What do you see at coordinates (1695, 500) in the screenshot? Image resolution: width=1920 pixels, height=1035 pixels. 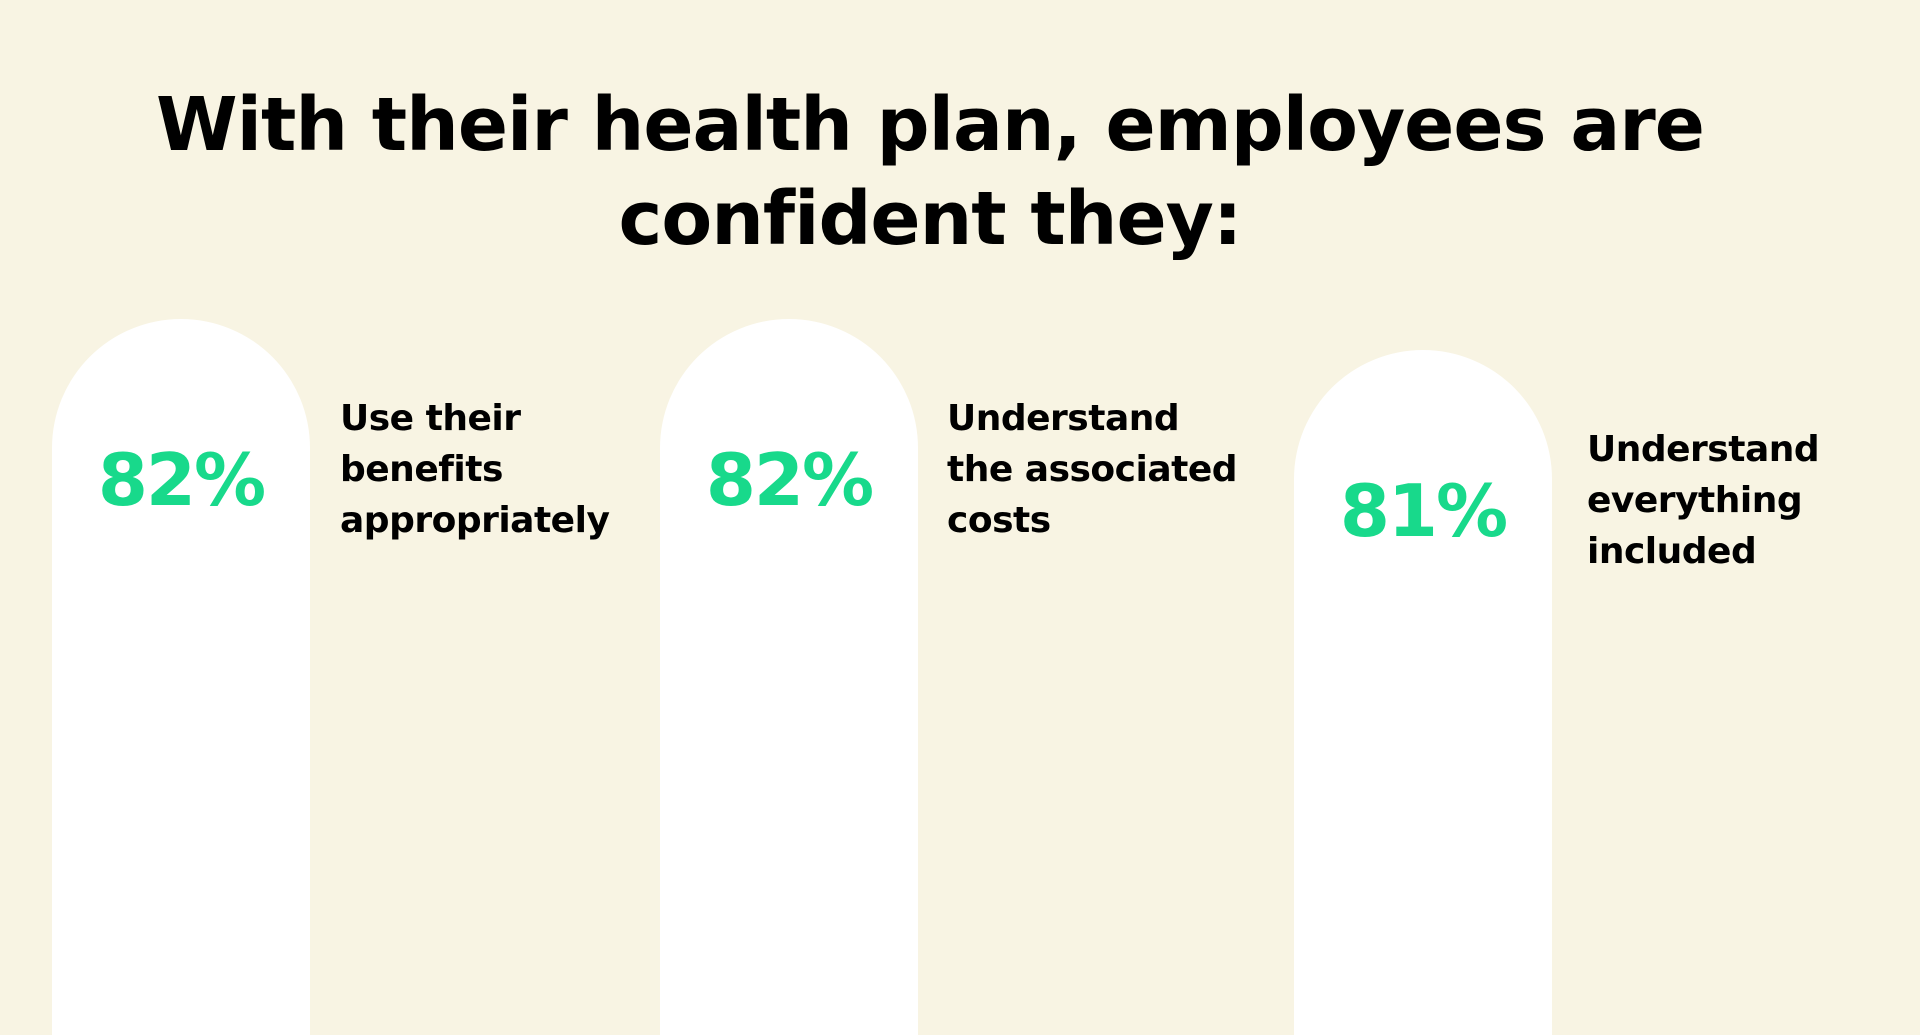 I see `stat-description-3-line-2: everything` at bounding box center [1695, 500].